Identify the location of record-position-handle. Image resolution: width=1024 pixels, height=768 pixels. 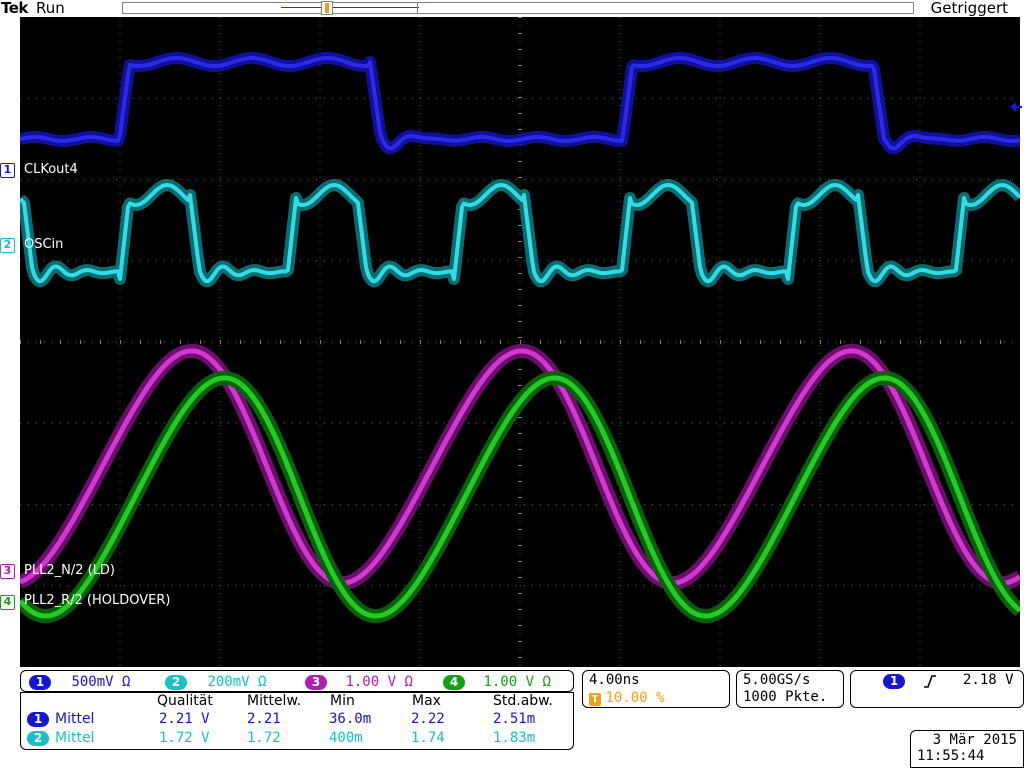
(327, 8).